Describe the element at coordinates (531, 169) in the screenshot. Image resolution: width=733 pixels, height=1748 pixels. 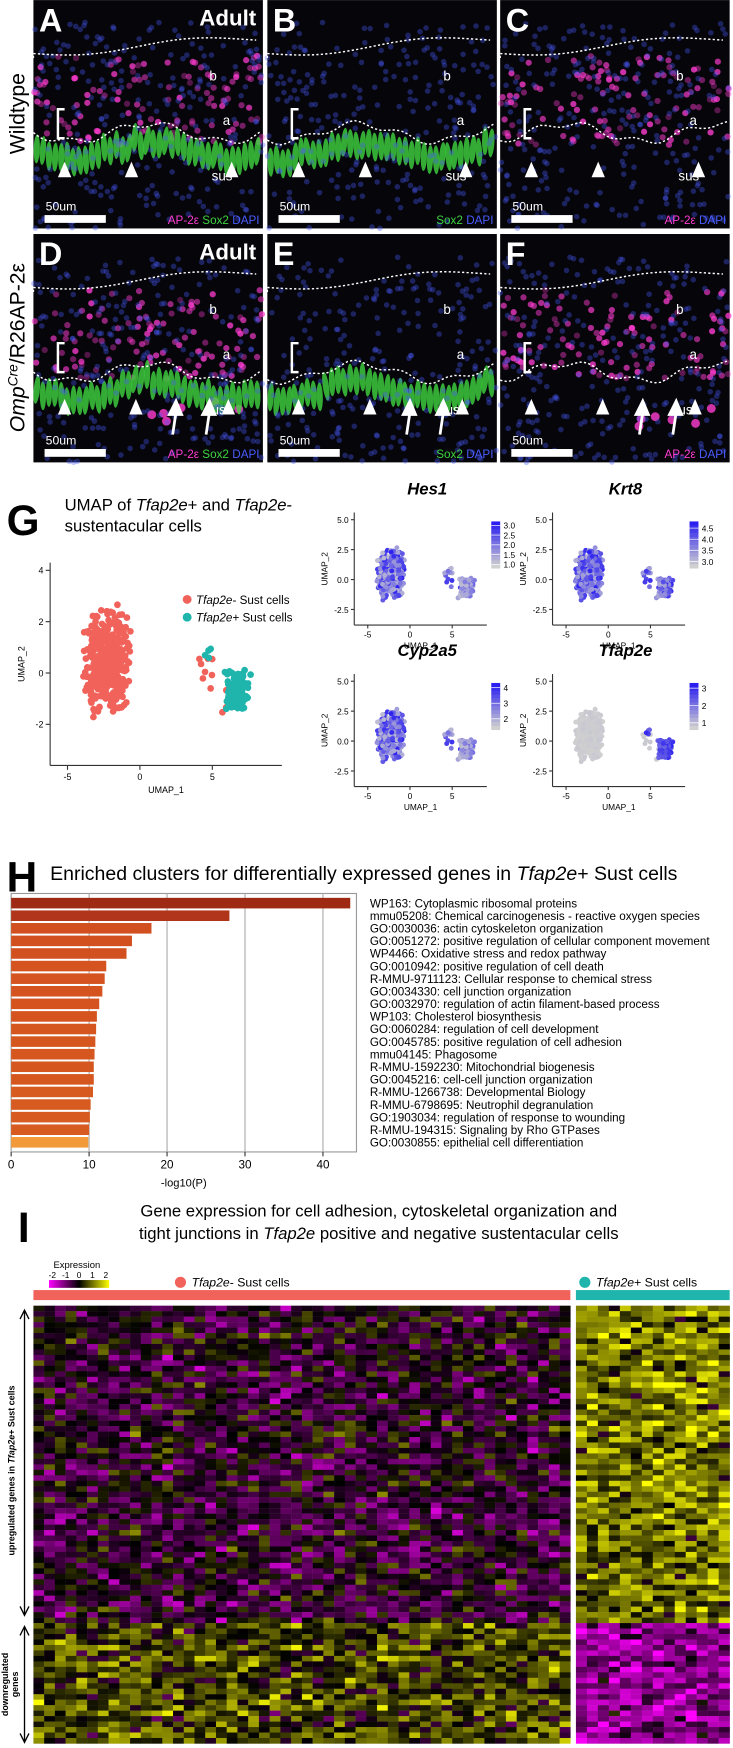
I see `arrowhead` at that location.